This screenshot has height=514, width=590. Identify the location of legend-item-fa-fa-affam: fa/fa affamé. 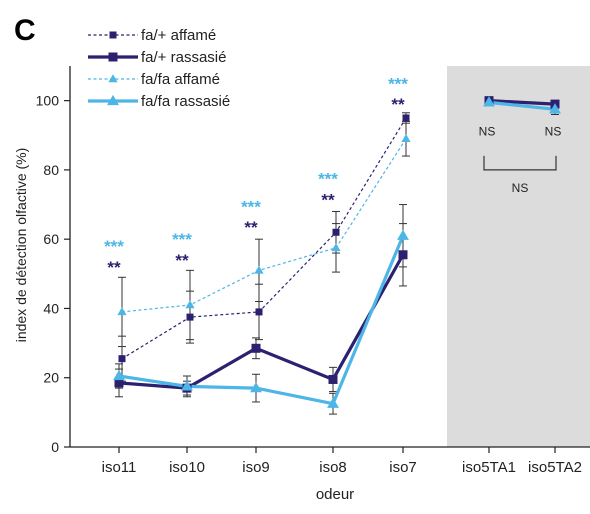
(154, 79).